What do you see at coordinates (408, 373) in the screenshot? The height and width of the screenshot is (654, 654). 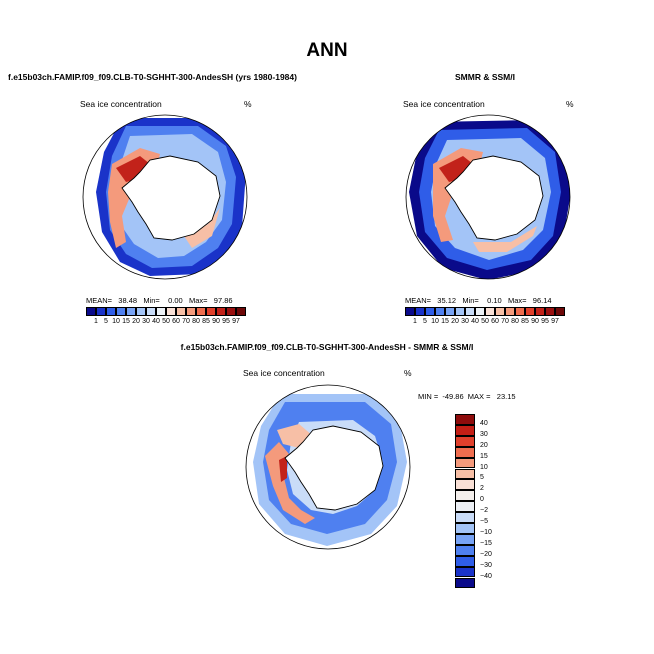 I see `panel-diff-unit: %` at bounding box center [408, 373].